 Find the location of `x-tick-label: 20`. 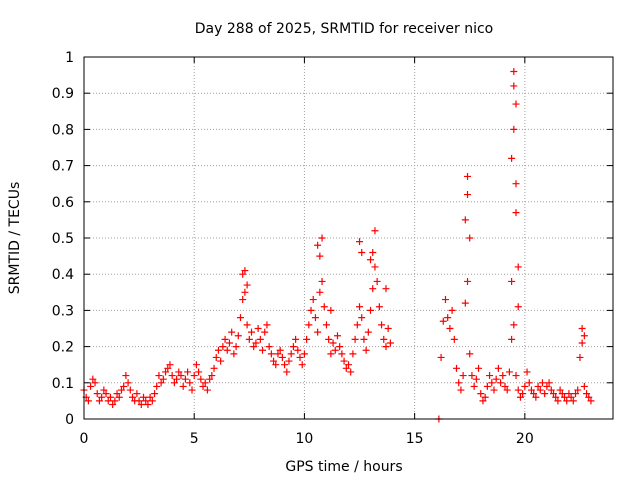

x-tick-label: 20 is located at coordinates (525, 439).